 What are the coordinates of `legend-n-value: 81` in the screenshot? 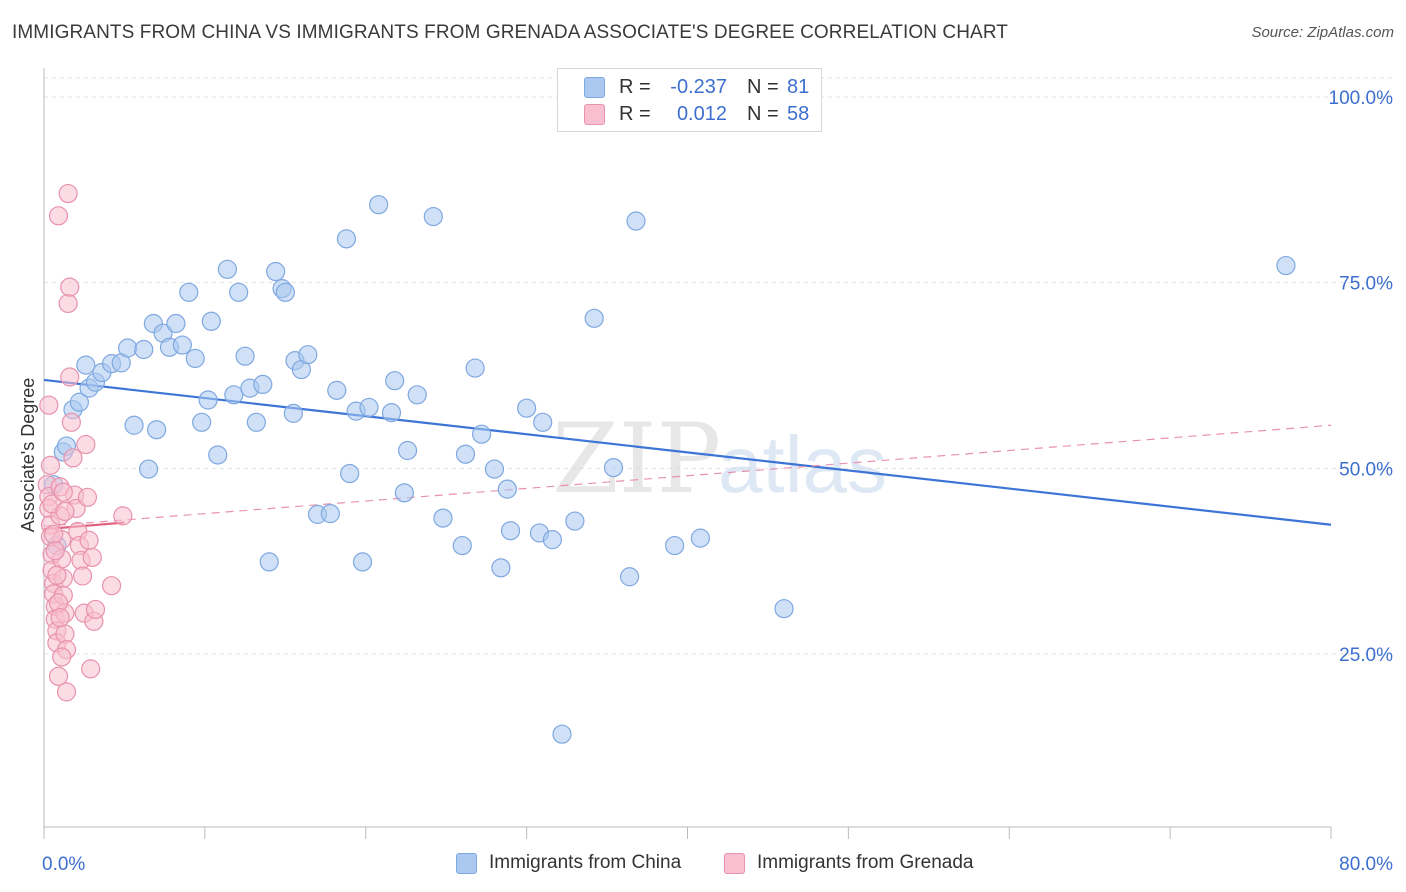 It's located at (798, 86).